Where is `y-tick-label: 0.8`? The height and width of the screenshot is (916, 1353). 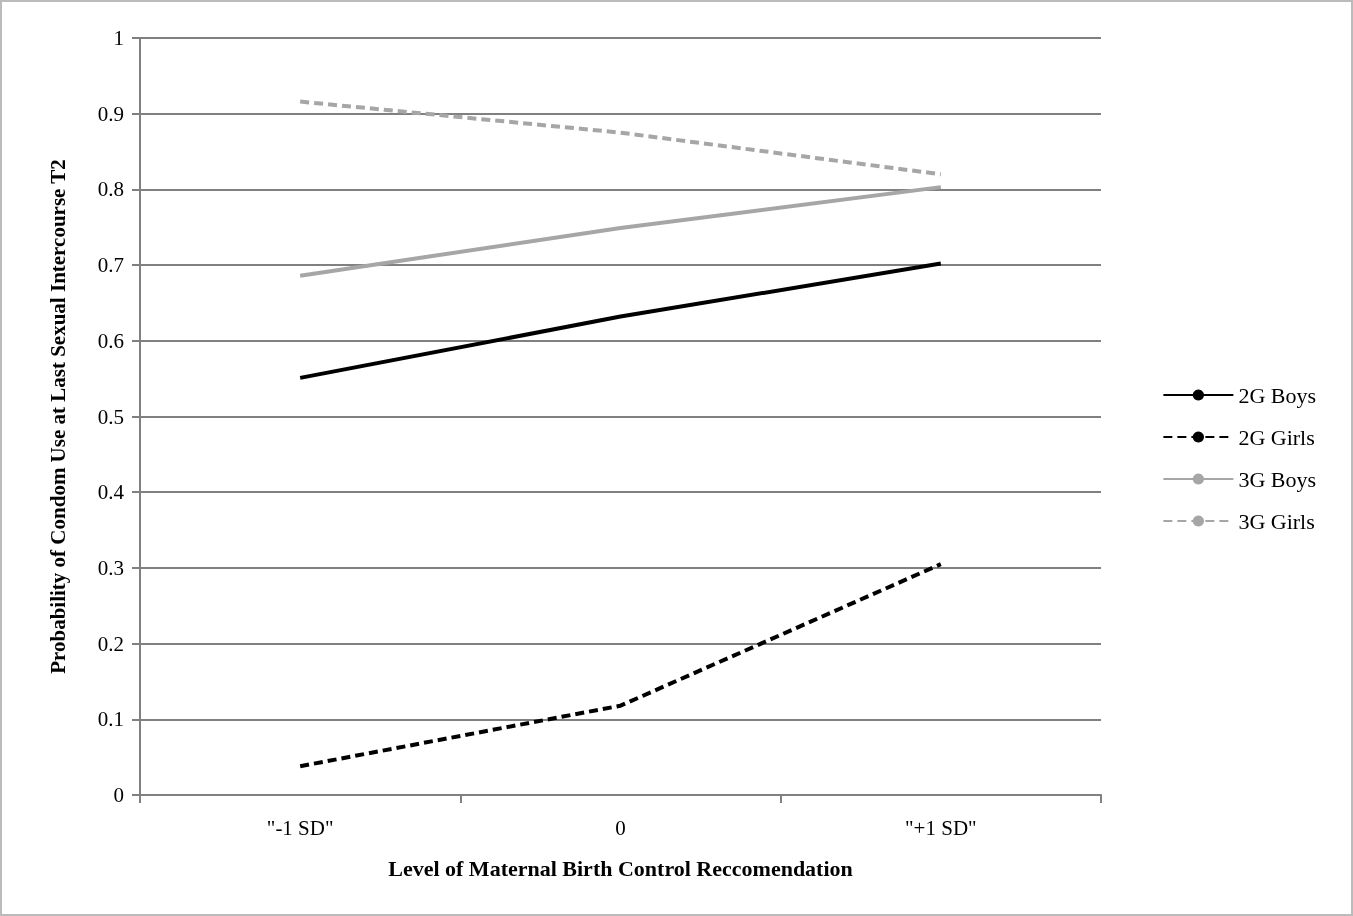
y-tick-label: 0.8 is located at coordinates (110, 189).